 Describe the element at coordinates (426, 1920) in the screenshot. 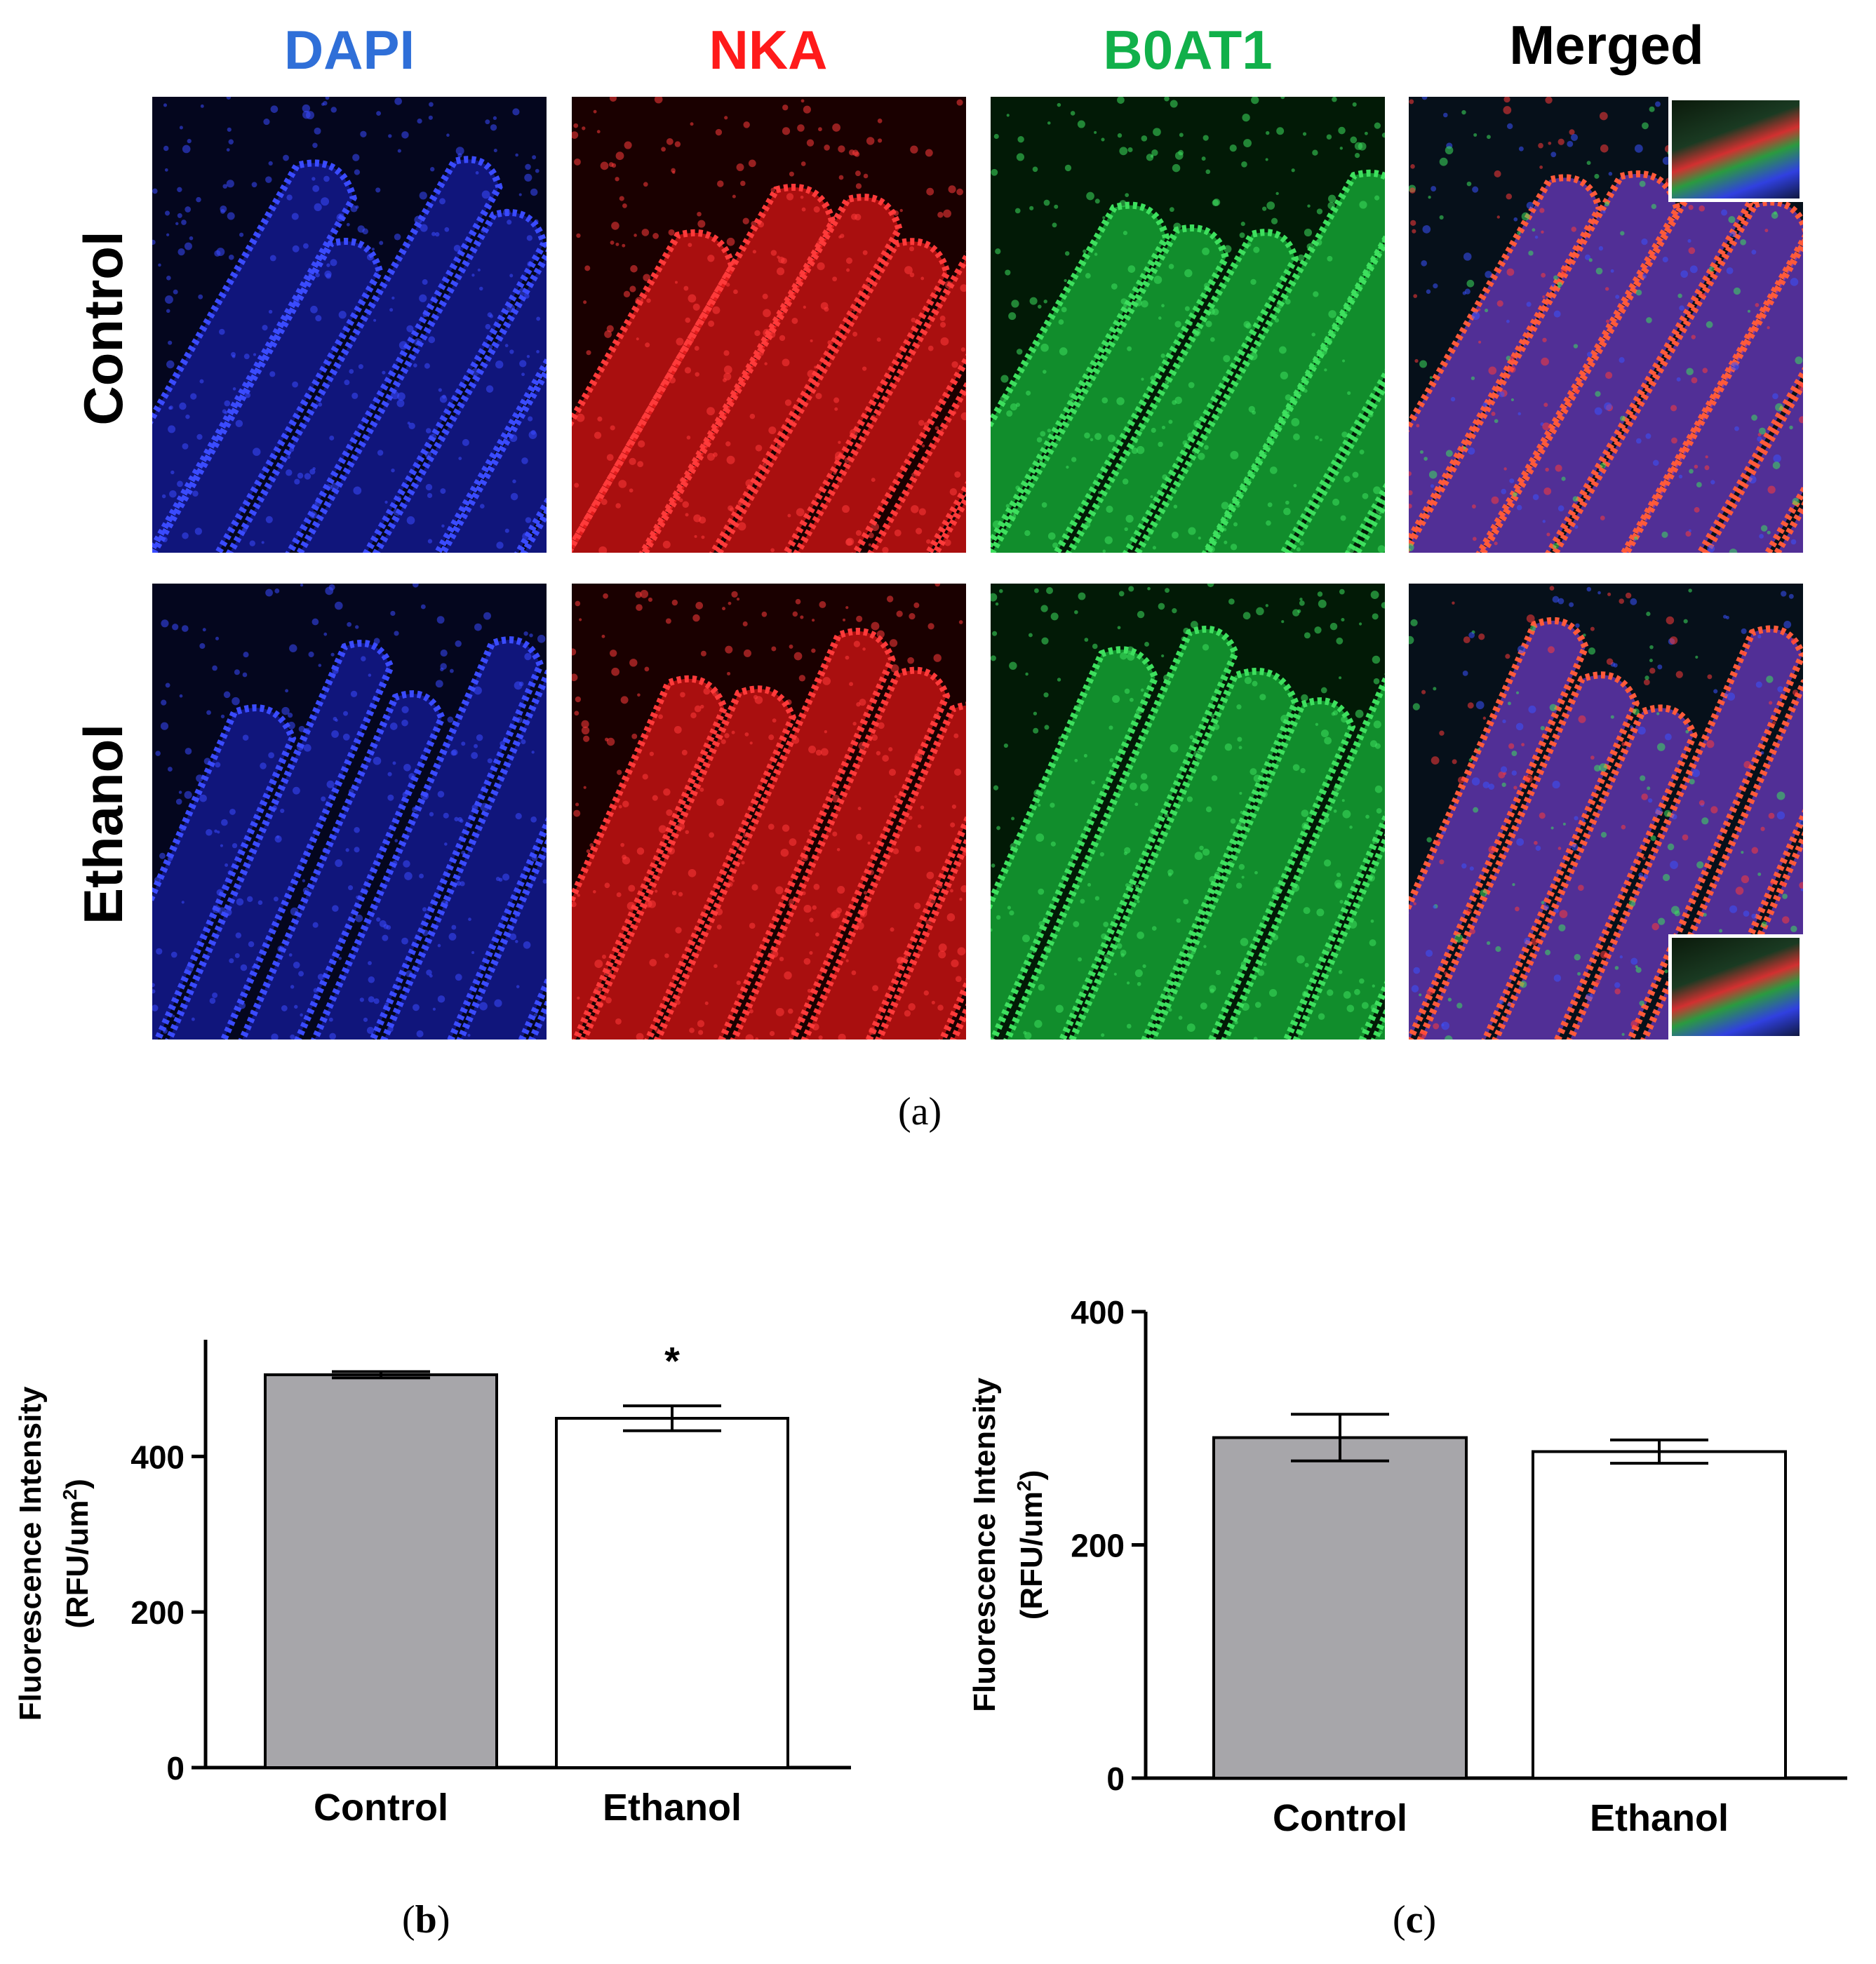

I see `panel-label-b: (b)` at that location.